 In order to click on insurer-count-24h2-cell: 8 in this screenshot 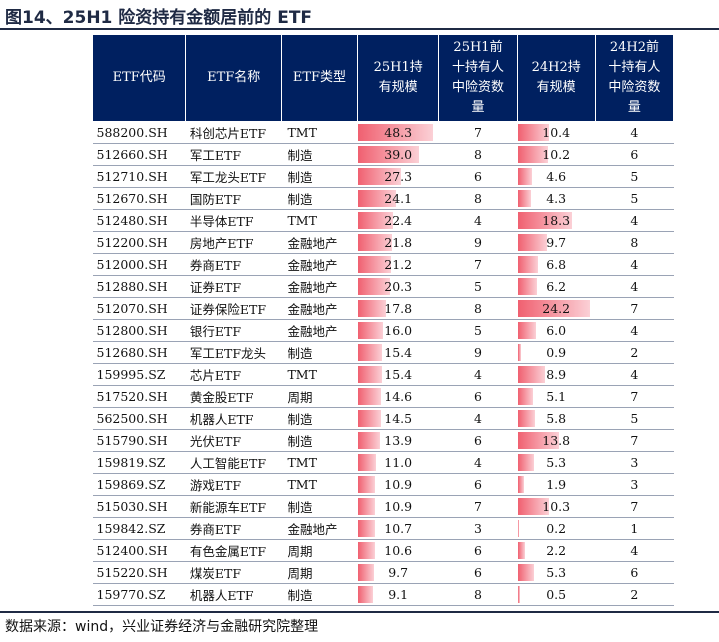, I will do `click(634, 242)`.